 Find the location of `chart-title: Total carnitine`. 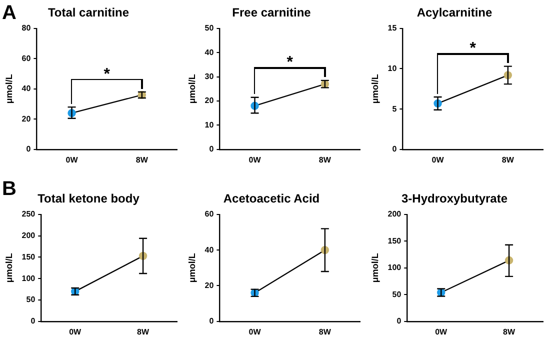

chart-title: Total carnitine is located at coordinates (89, 13).